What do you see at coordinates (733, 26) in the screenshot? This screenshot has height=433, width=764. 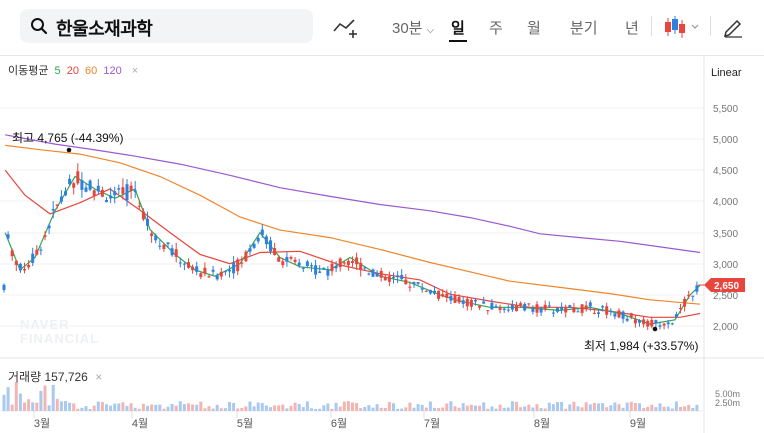 I see `pencil-icon` at bounding box center [733, 26].